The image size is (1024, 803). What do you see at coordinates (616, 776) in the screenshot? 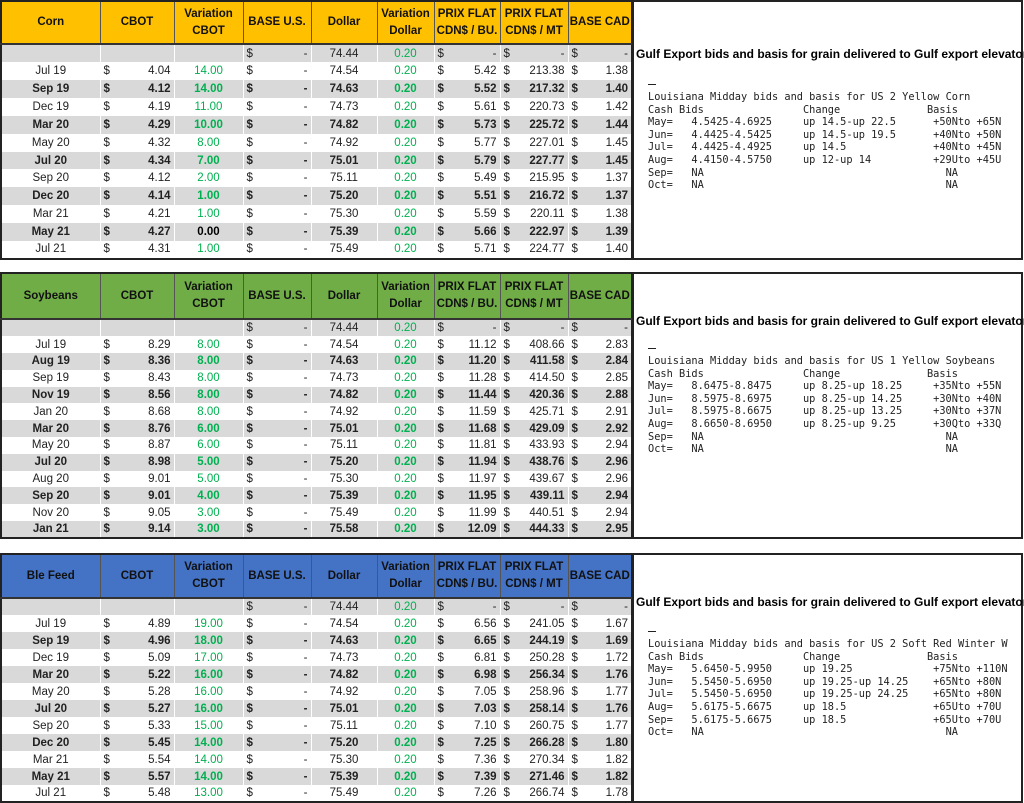
I see `cell-base-cad-value: 1.82` at bounding box center [616, 776].